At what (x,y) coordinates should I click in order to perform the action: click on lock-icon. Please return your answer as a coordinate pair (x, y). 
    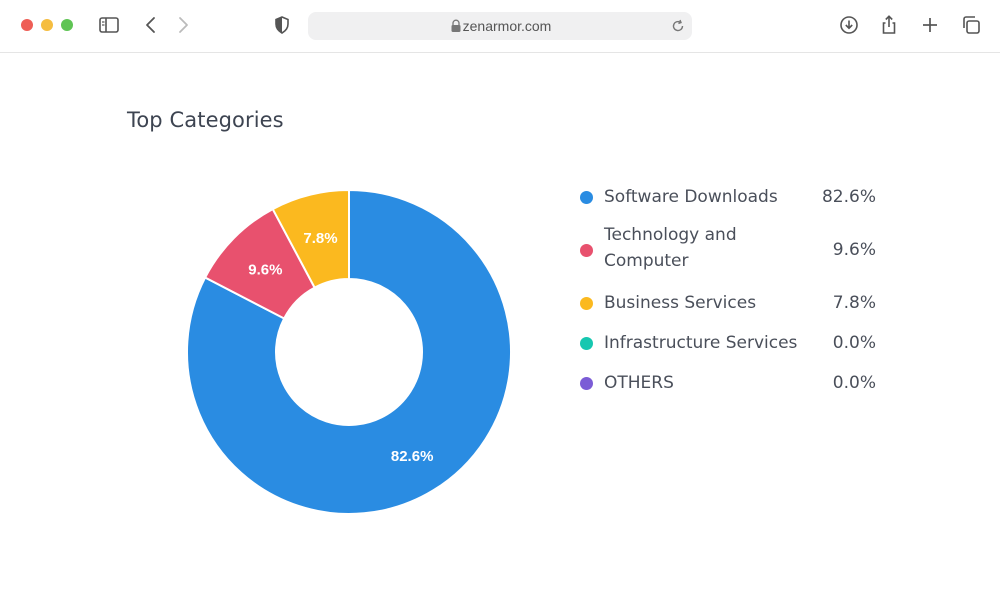
    Looking at the image, I should click on (456, 25).